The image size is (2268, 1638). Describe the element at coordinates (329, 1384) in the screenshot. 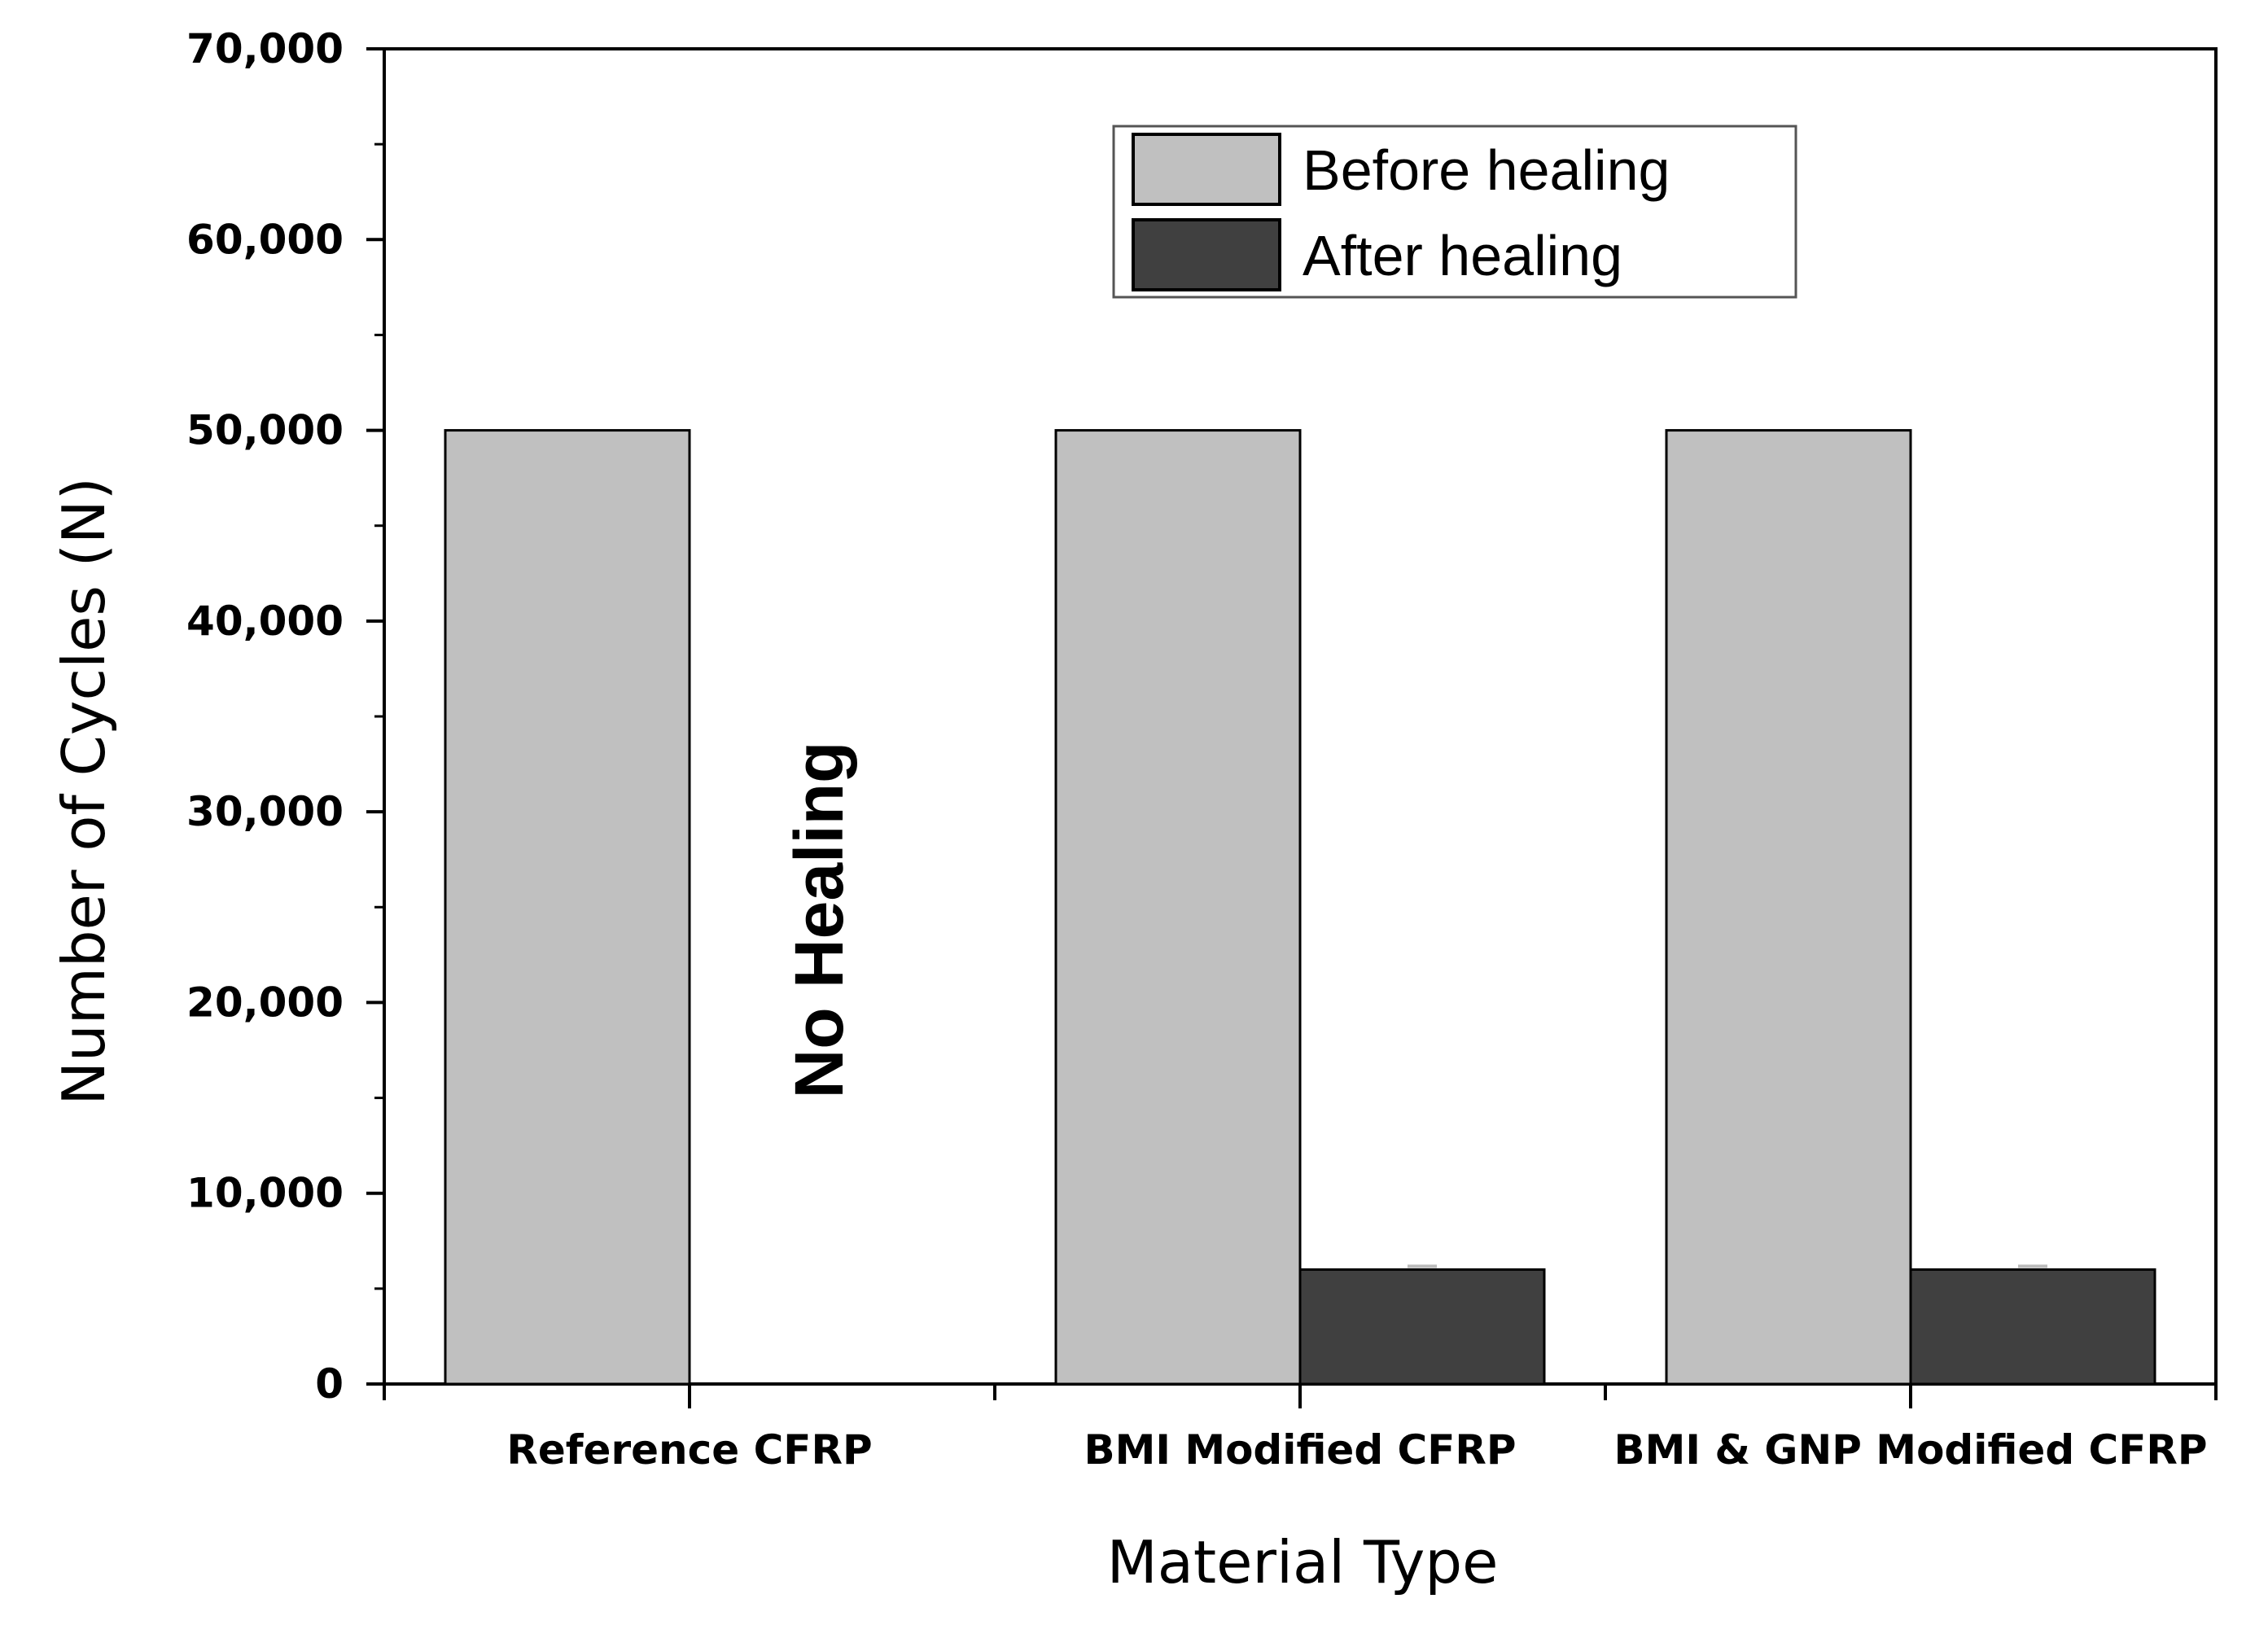

I see `y-tick-label: 0` at that location.